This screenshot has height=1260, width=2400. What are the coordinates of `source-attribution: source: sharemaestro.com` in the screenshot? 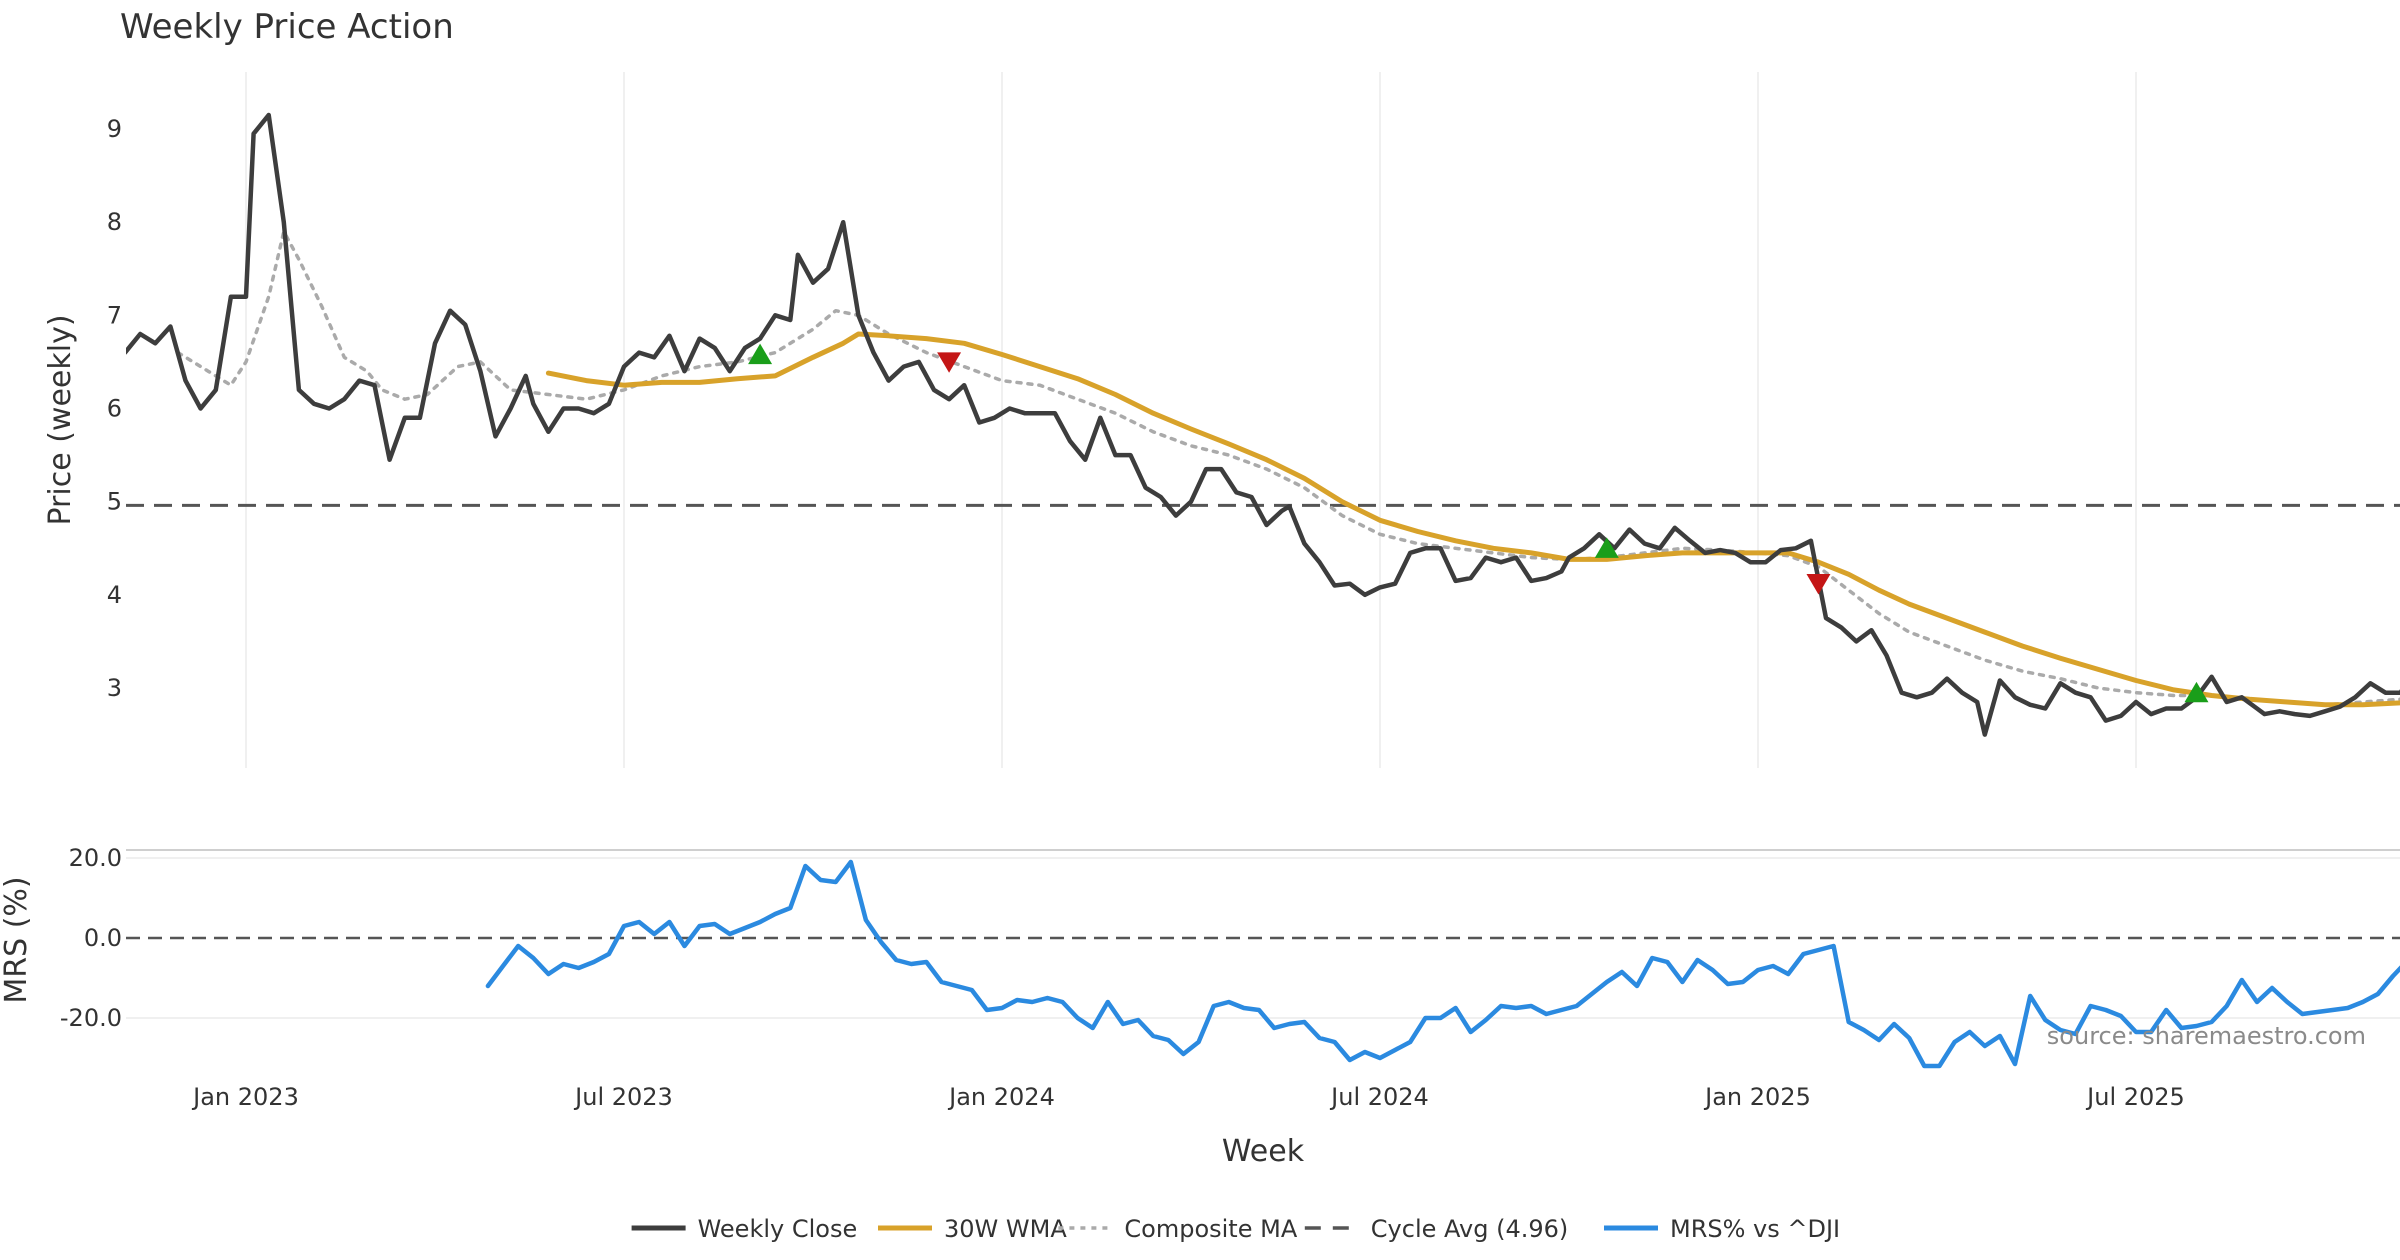 It's located at (2206, 1036).